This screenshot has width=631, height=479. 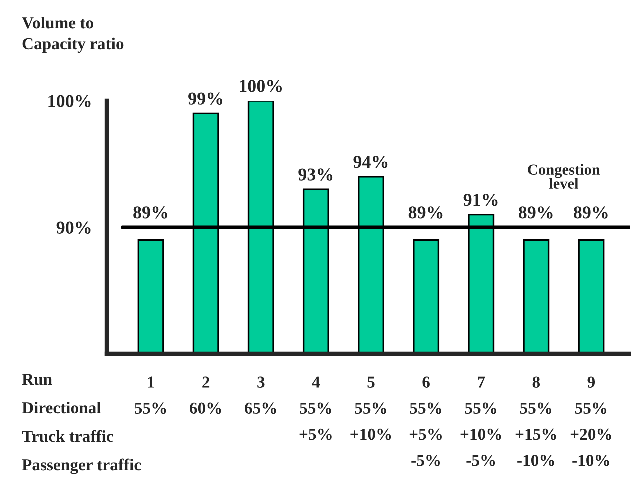 I want to click on x-tick-label: 1 55%, so click(x=150, y=395).